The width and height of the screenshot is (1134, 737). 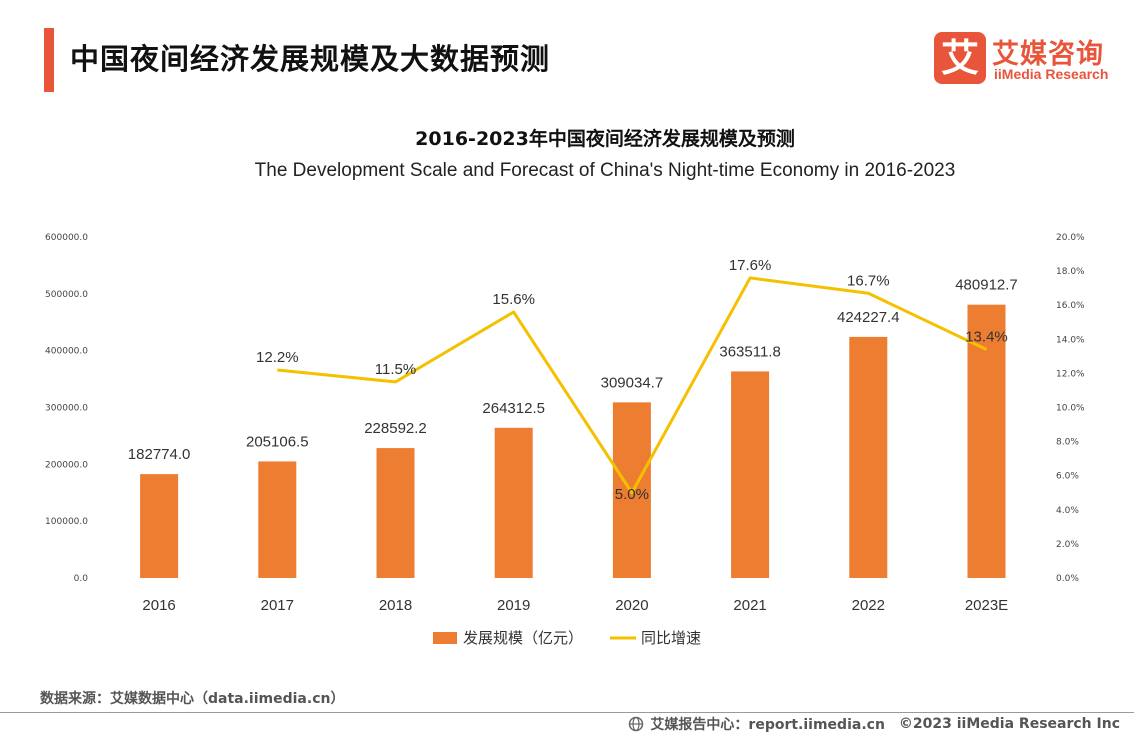 What do you see at coordinates (49, 60) in the screenshot?
I see `title-accent-bar` at bounding box center [49, 60].